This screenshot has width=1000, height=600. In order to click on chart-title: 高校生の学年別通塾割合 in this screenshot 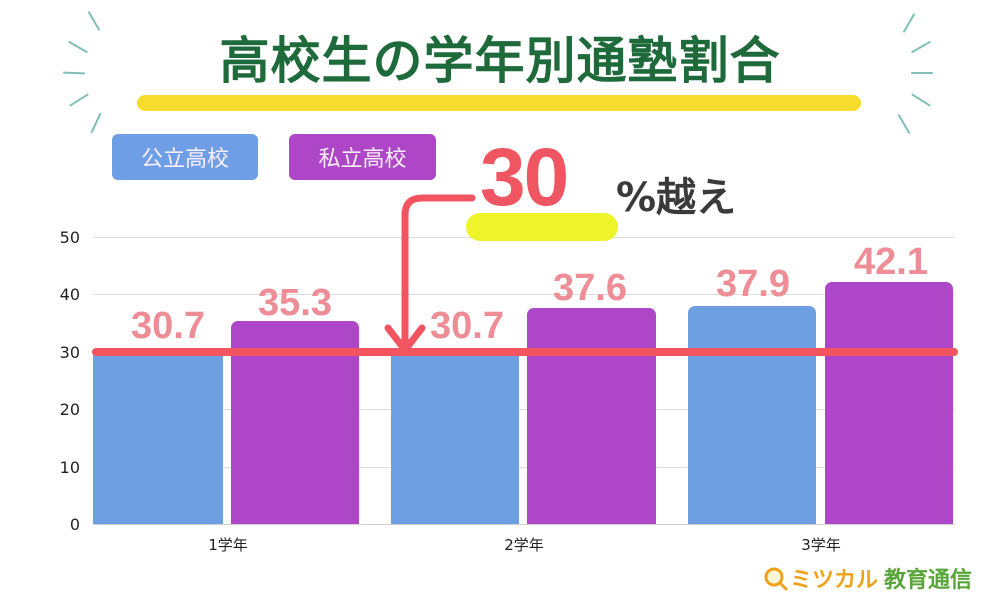, I will do `click(500, 61)`.